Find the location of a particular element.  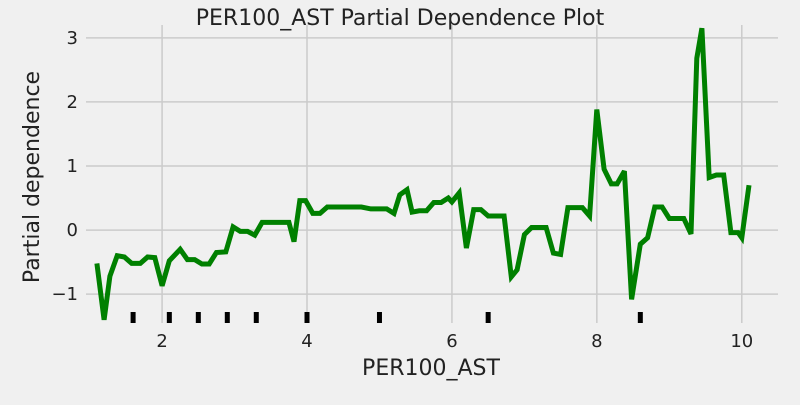

y-tick-label: 2 is located at coordinates (72, 102).